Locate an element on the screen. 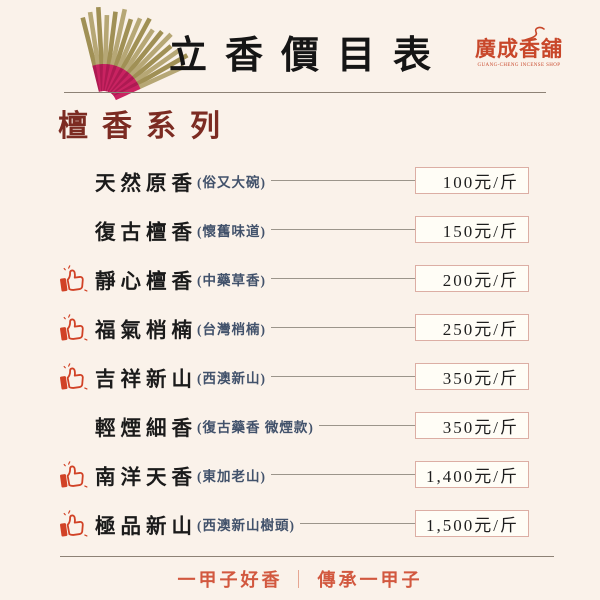 This screenshot has height=600, width=600. product-note: (西澳新山樹頭) is located at coordinates (246, 525).